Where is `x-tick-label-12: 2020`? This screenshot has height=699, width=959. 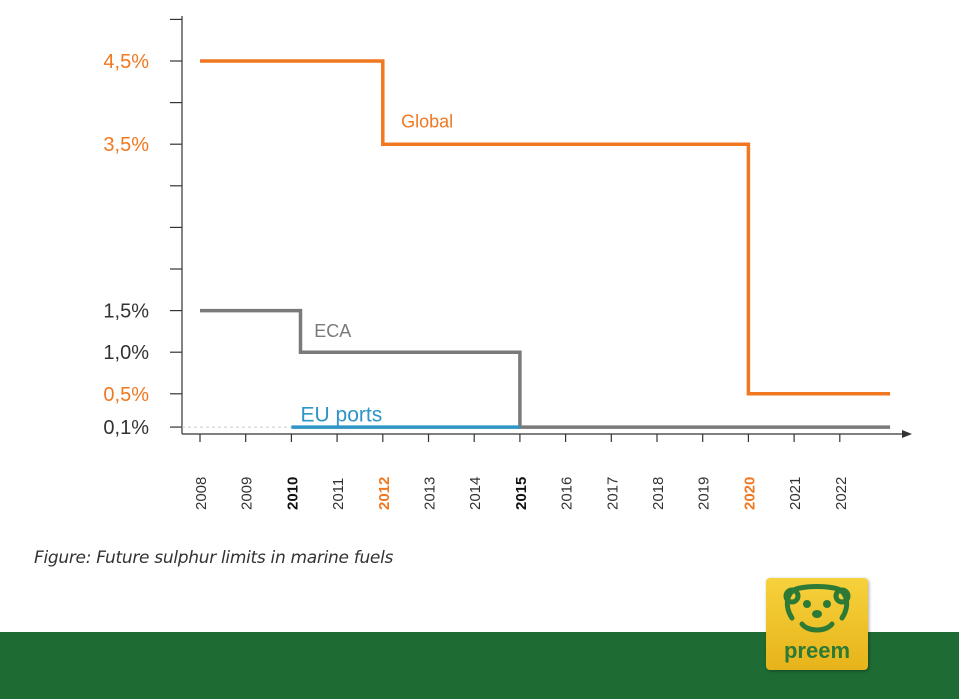 x-tick-label-12: 2020 is located at coordinates (749, 493).